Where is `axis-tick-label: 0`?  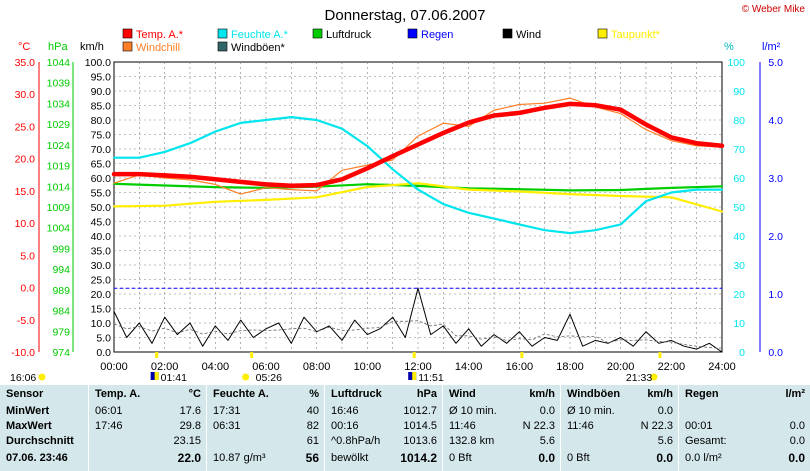 axis-tick-label: 0 is located at coordinates (742, 353).